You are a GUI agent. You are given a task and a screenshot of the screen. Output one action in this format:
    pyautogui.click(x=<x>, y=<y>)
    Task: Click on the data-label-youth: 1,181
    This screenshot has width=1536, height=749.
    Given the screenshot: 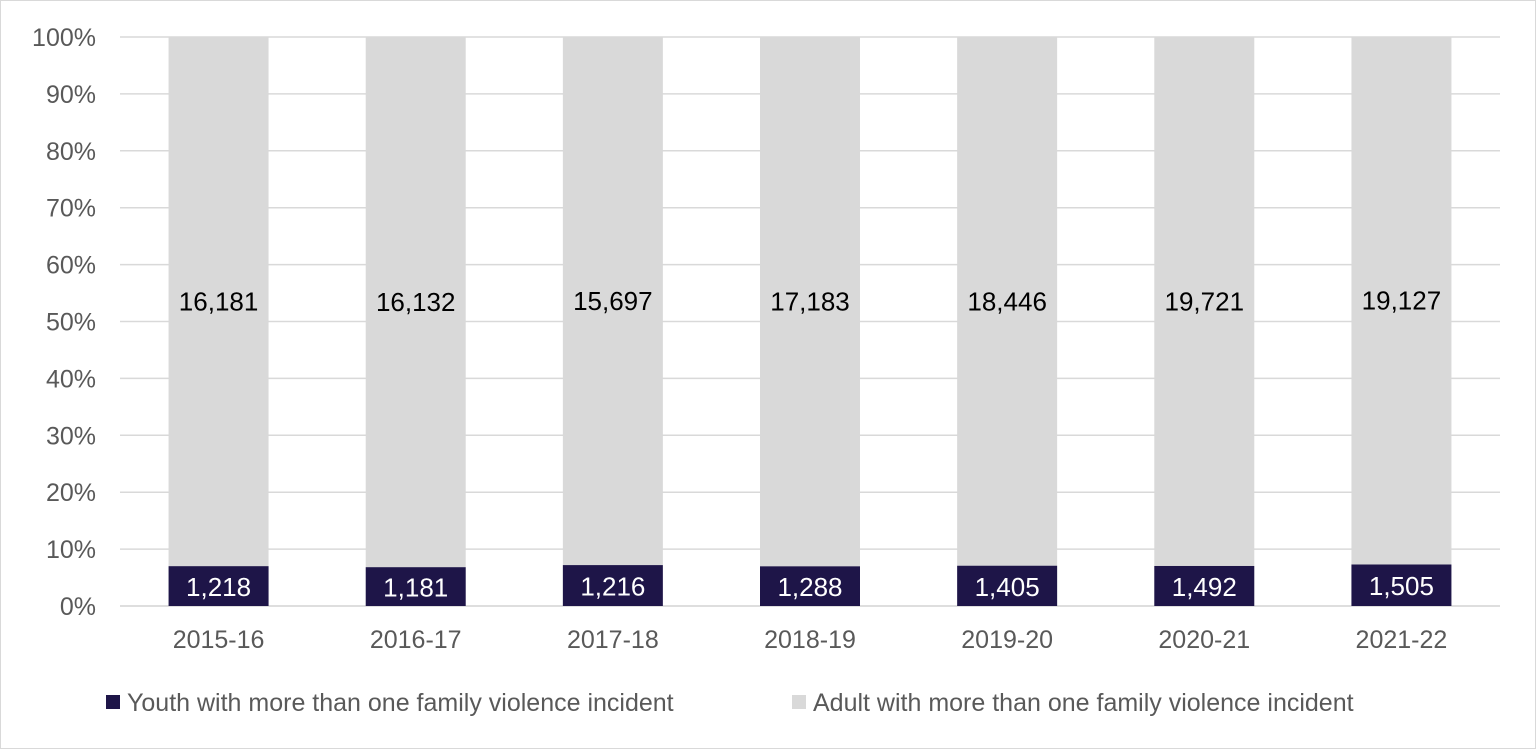 What is the action you would take?
    pyautogui.click(x=415, y=588)
    